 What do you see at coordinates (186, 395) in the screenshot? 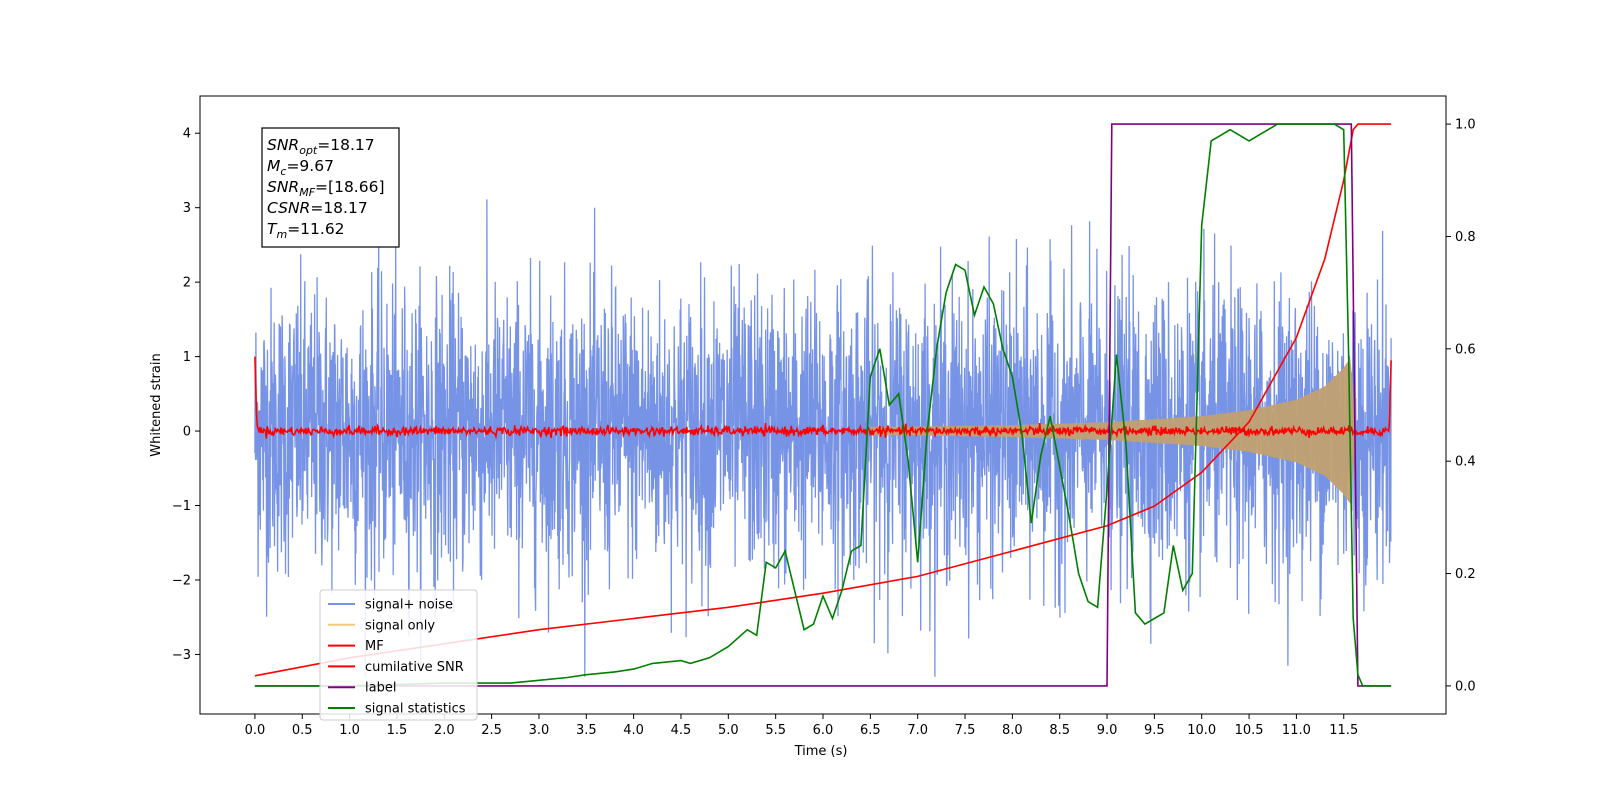
I see `y-axis-left-ticks: −3 −2 −1 0 1 2 3 4` at bounding box center [186, 395].